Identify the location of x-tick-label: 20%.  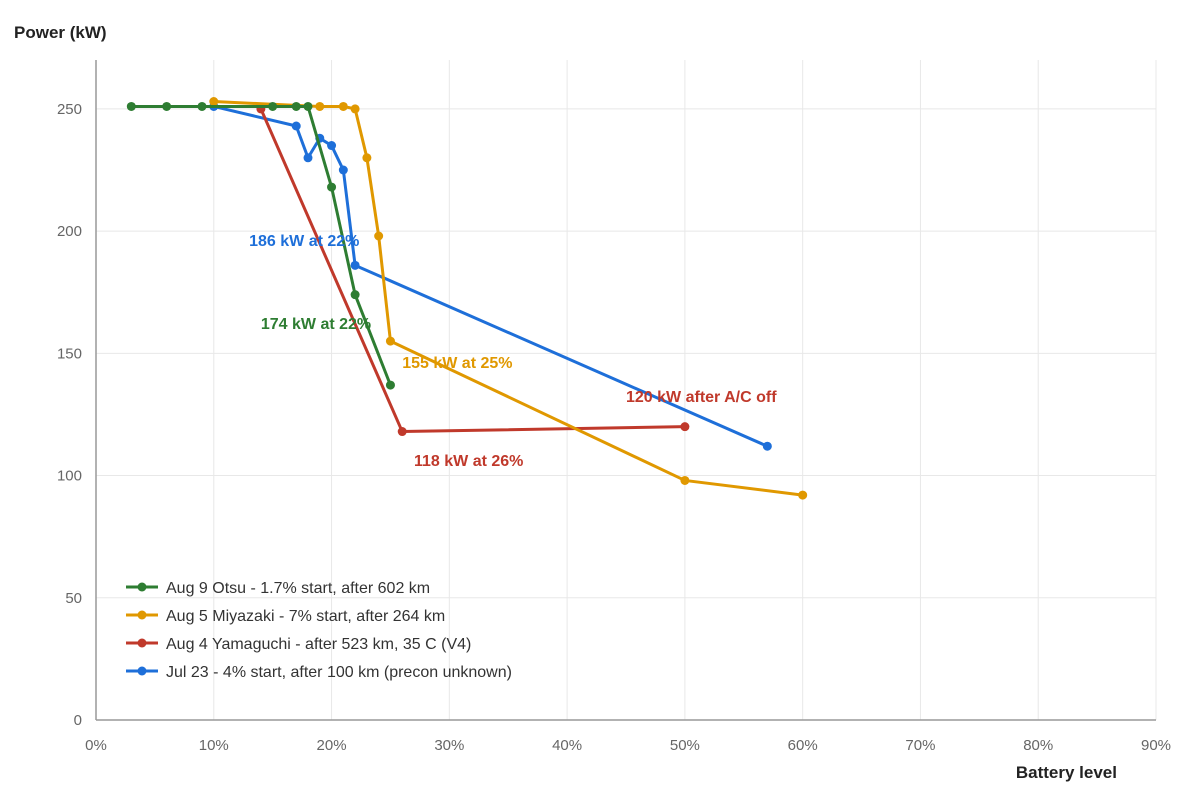
(332, 745).